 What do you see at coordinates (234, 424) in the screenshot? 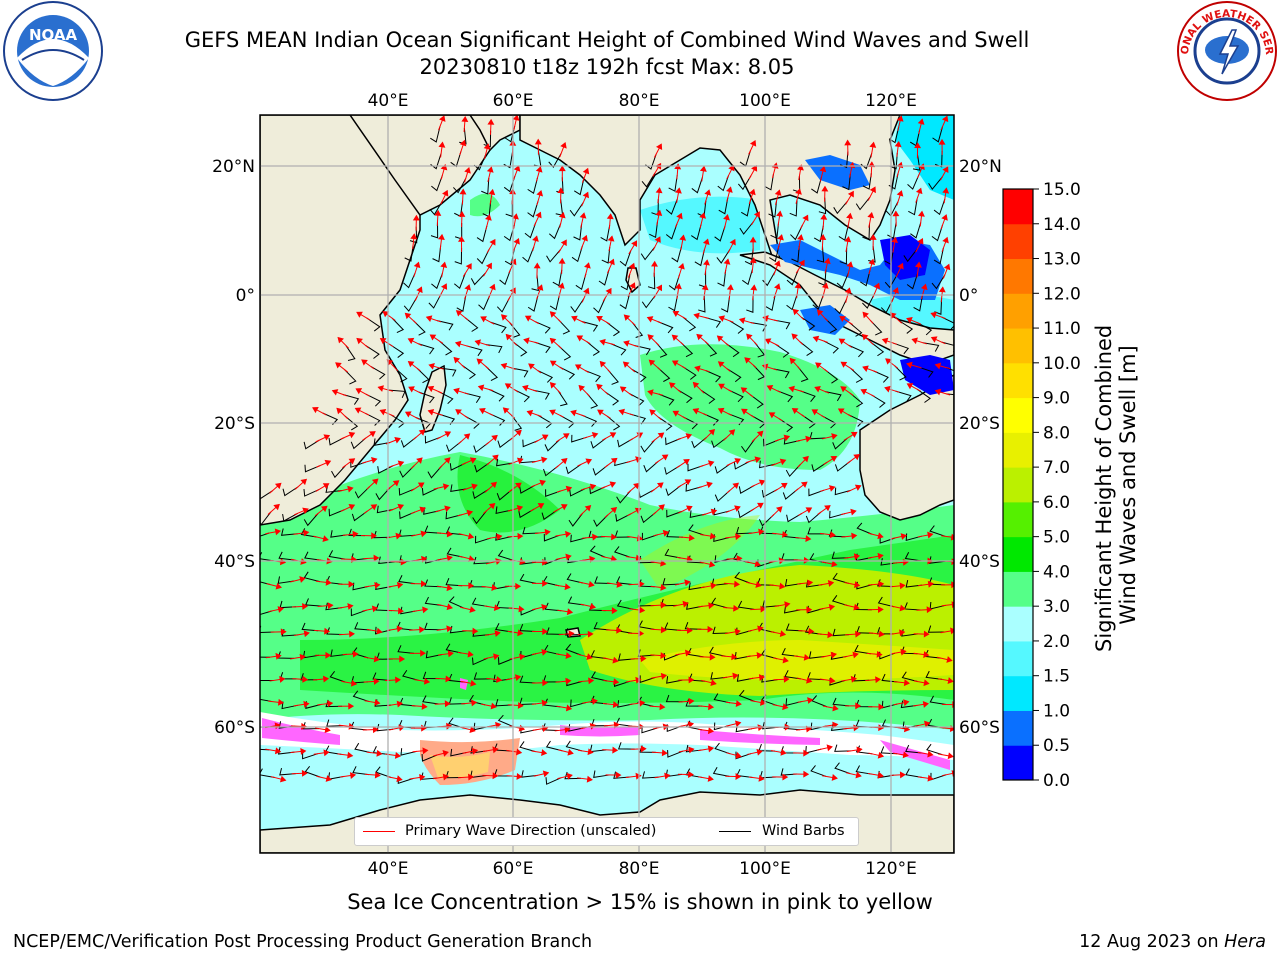
I see `lat-label-left: 20°S` at bounding box center [234, 424].